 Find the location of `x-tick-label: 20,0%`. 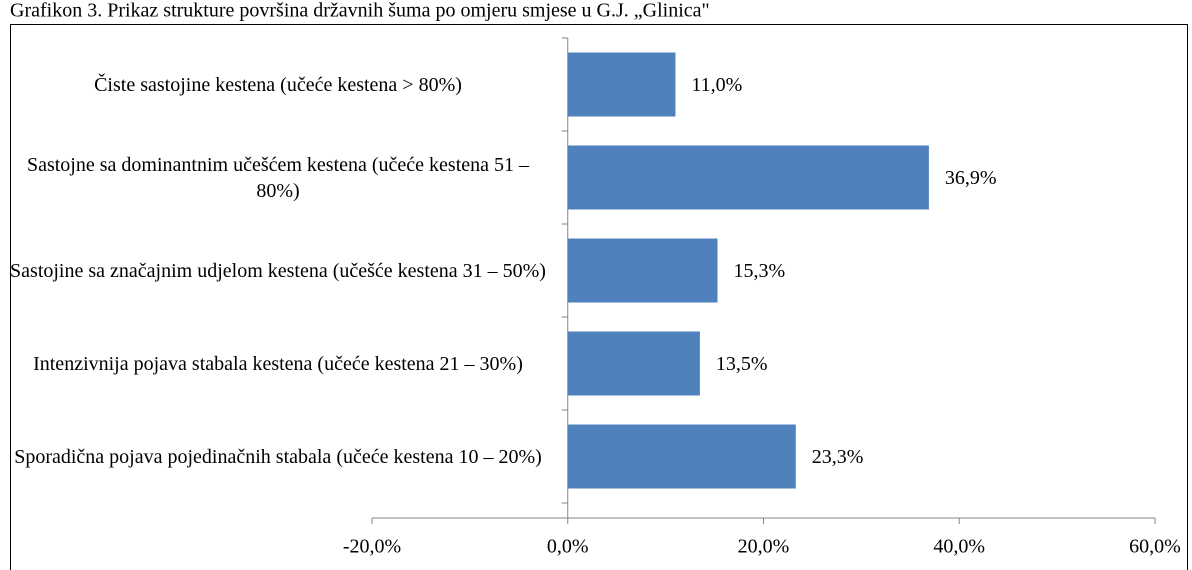

x-tick-label: 20,0% is located at coordinates (764, 547).